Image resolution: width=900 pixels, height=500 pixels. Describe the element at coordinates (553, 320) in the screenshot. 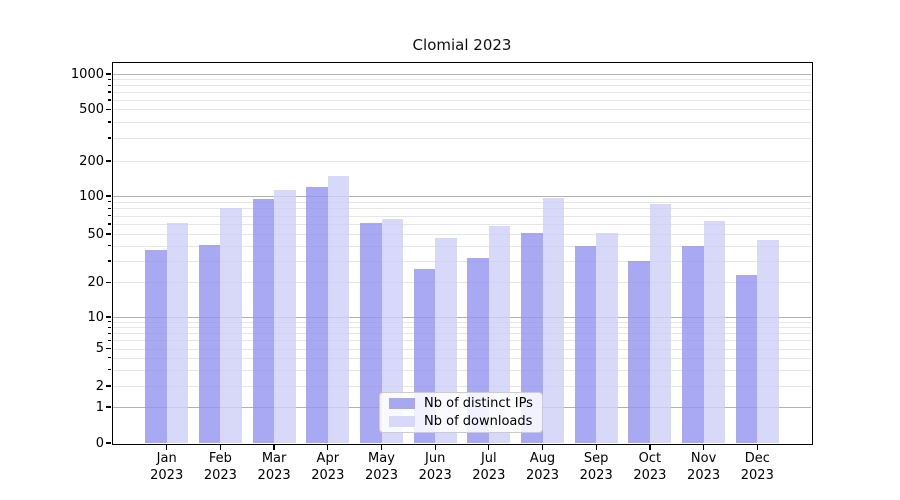

I see `bar-downloads-aug` at that location.